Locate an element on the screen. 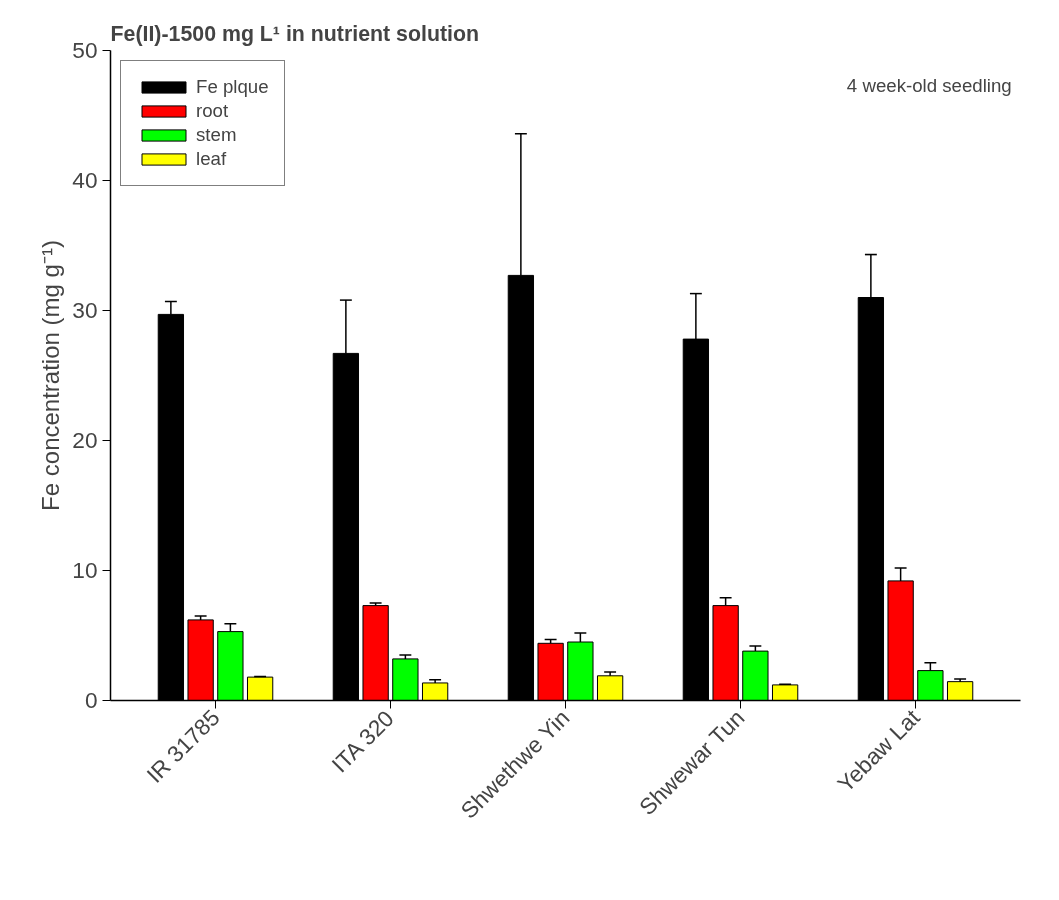  y-tick-label: 0 is located at coordinates (91, 700).